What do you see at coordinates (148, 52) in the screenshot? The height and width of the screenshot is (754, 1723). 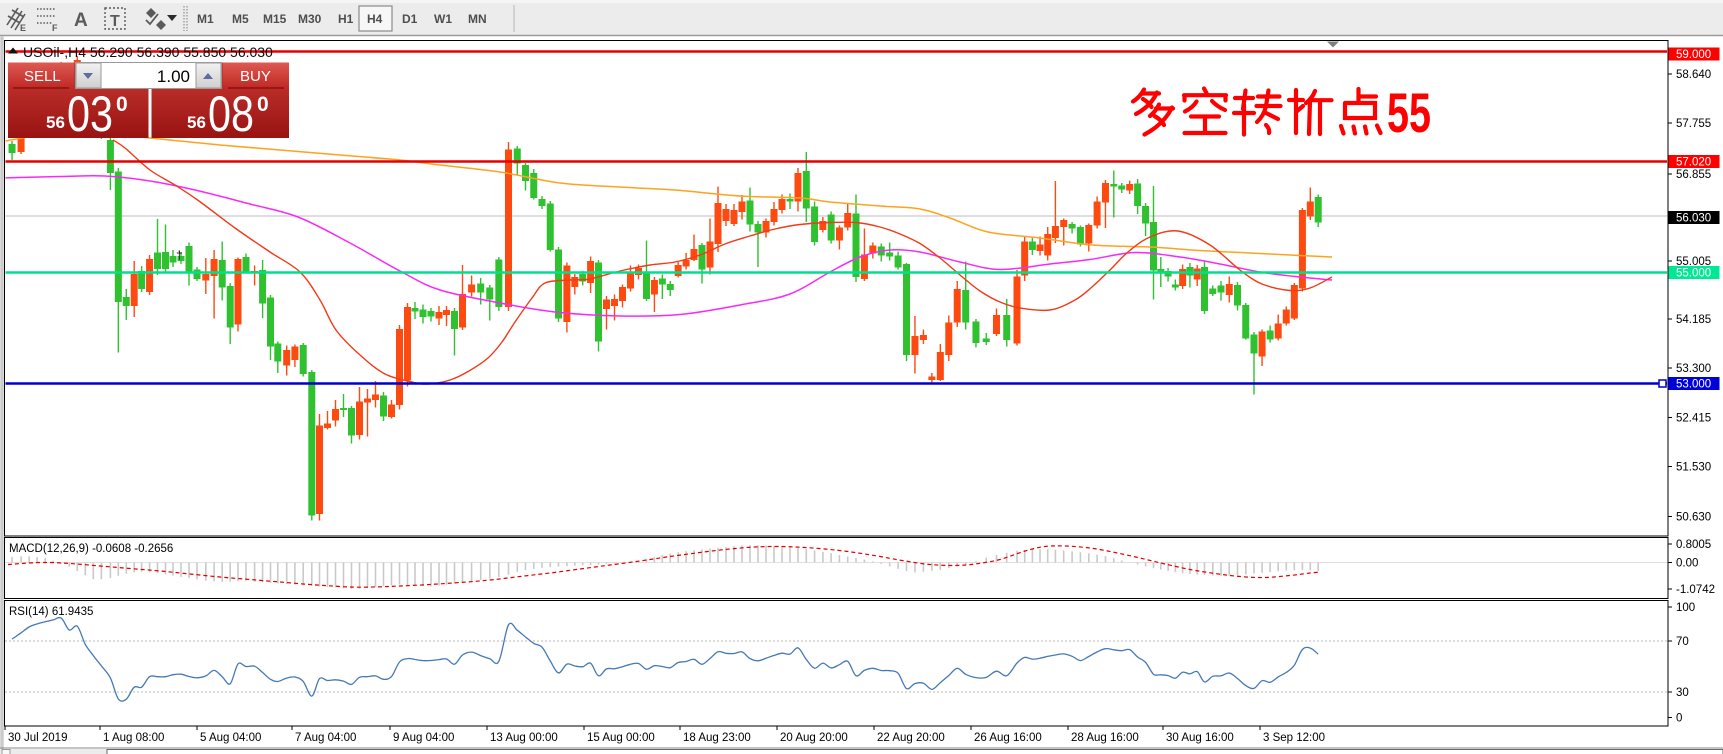 I see `svg-text:USOil-,H4 56.290 56.390 55.85: USOil-,H4 56.290 56.390 55.850 56.030` at bounding box center [148, 52].